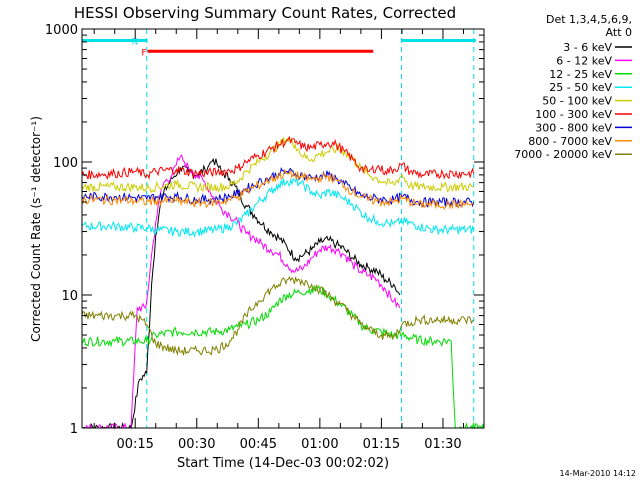  I want to click on x-tick-label-3: 01:00, so click(319, 444).